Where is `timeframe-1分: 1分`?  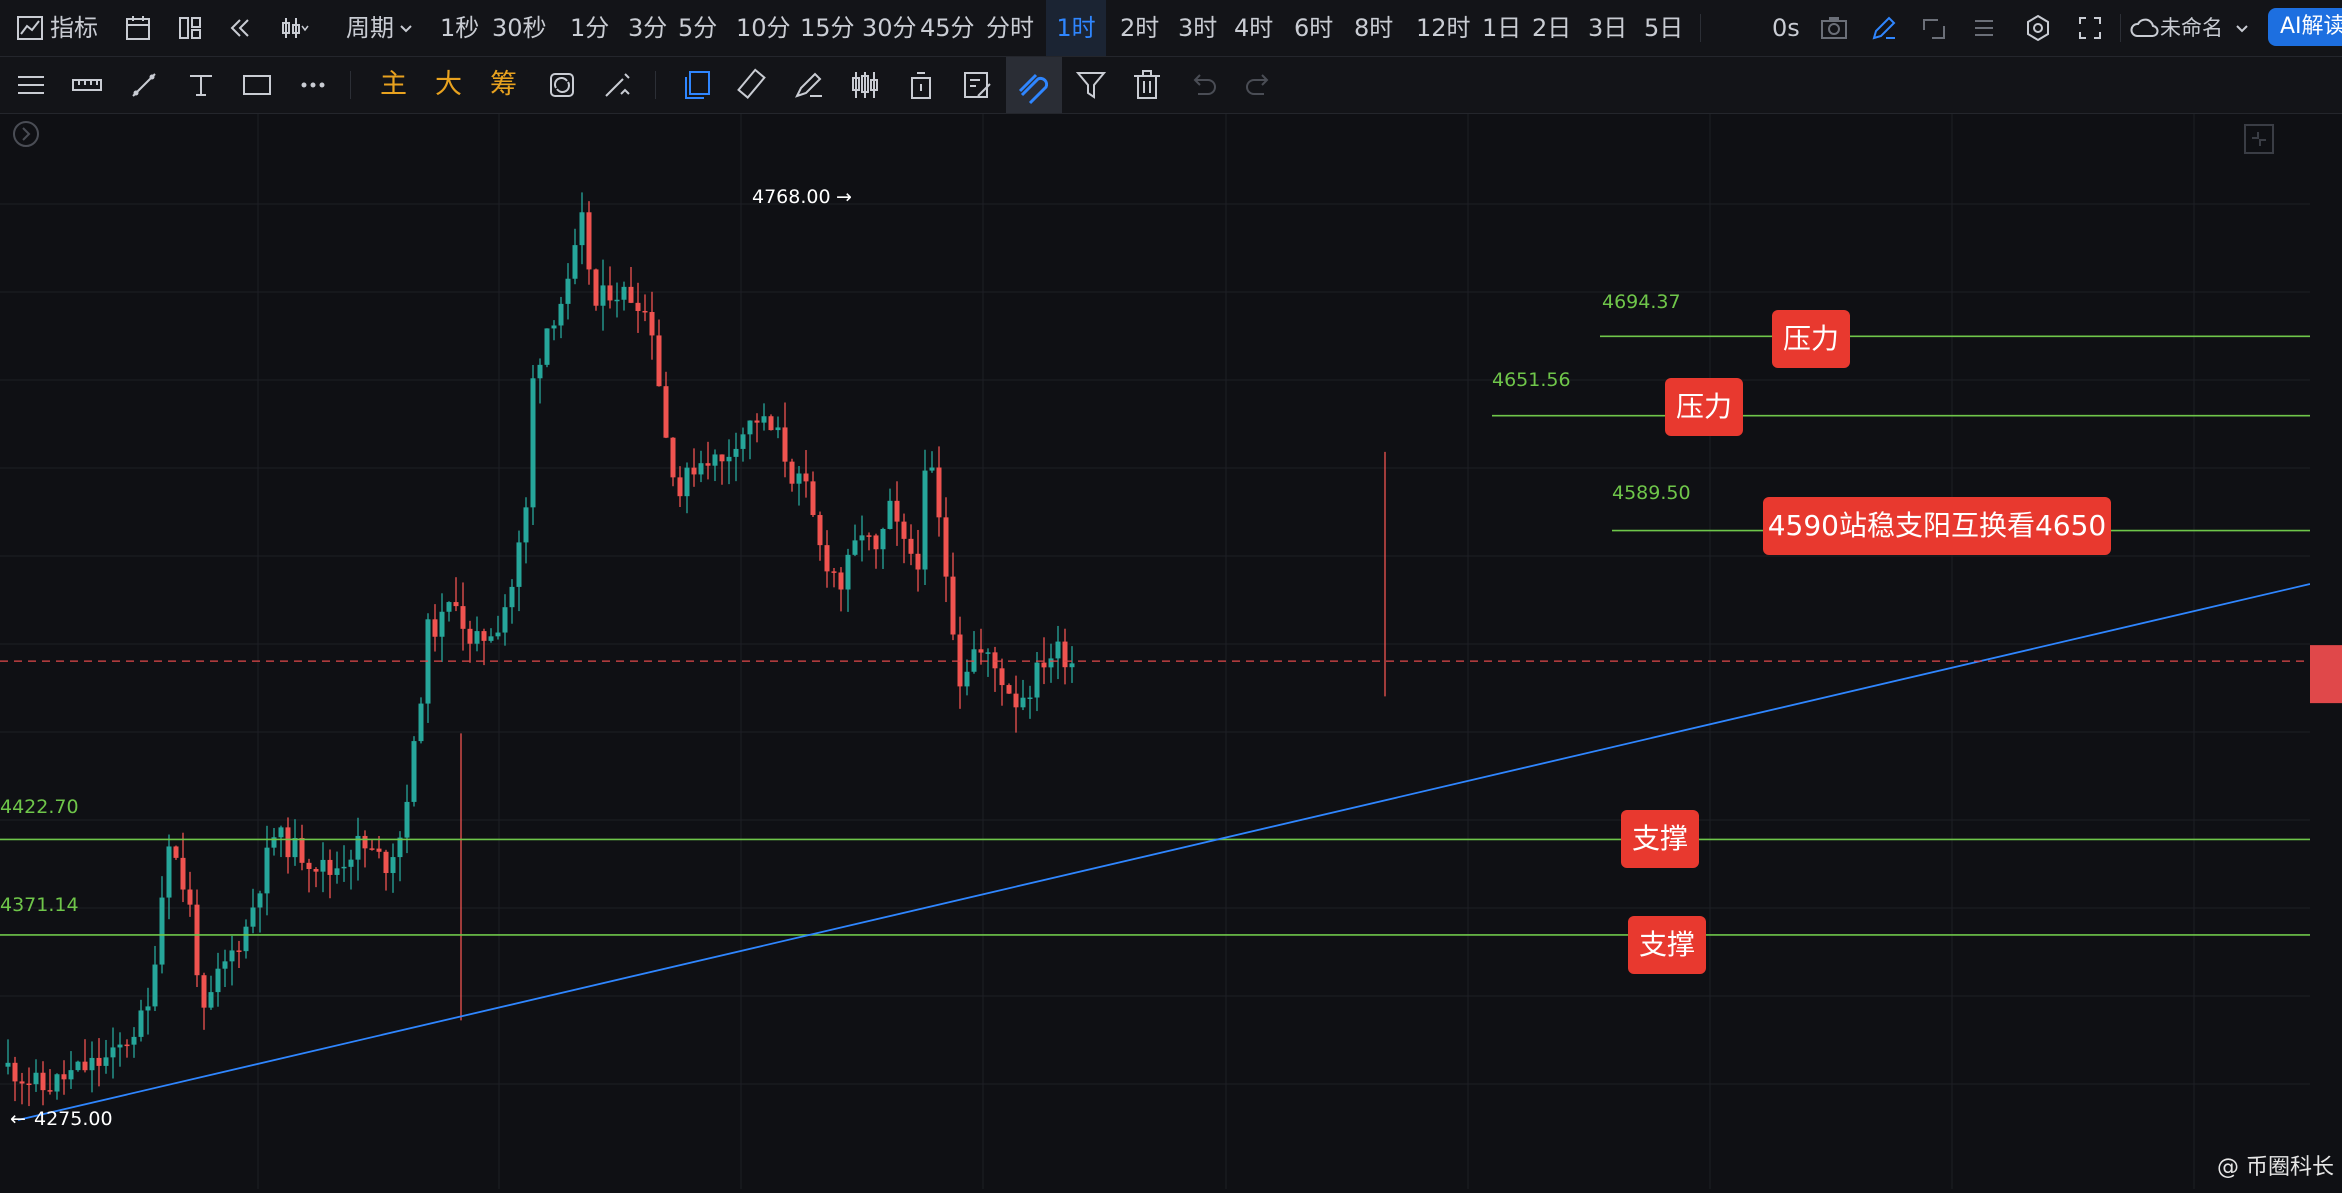
timeframe-1分: 1分 is located at coordinates (590, 28).